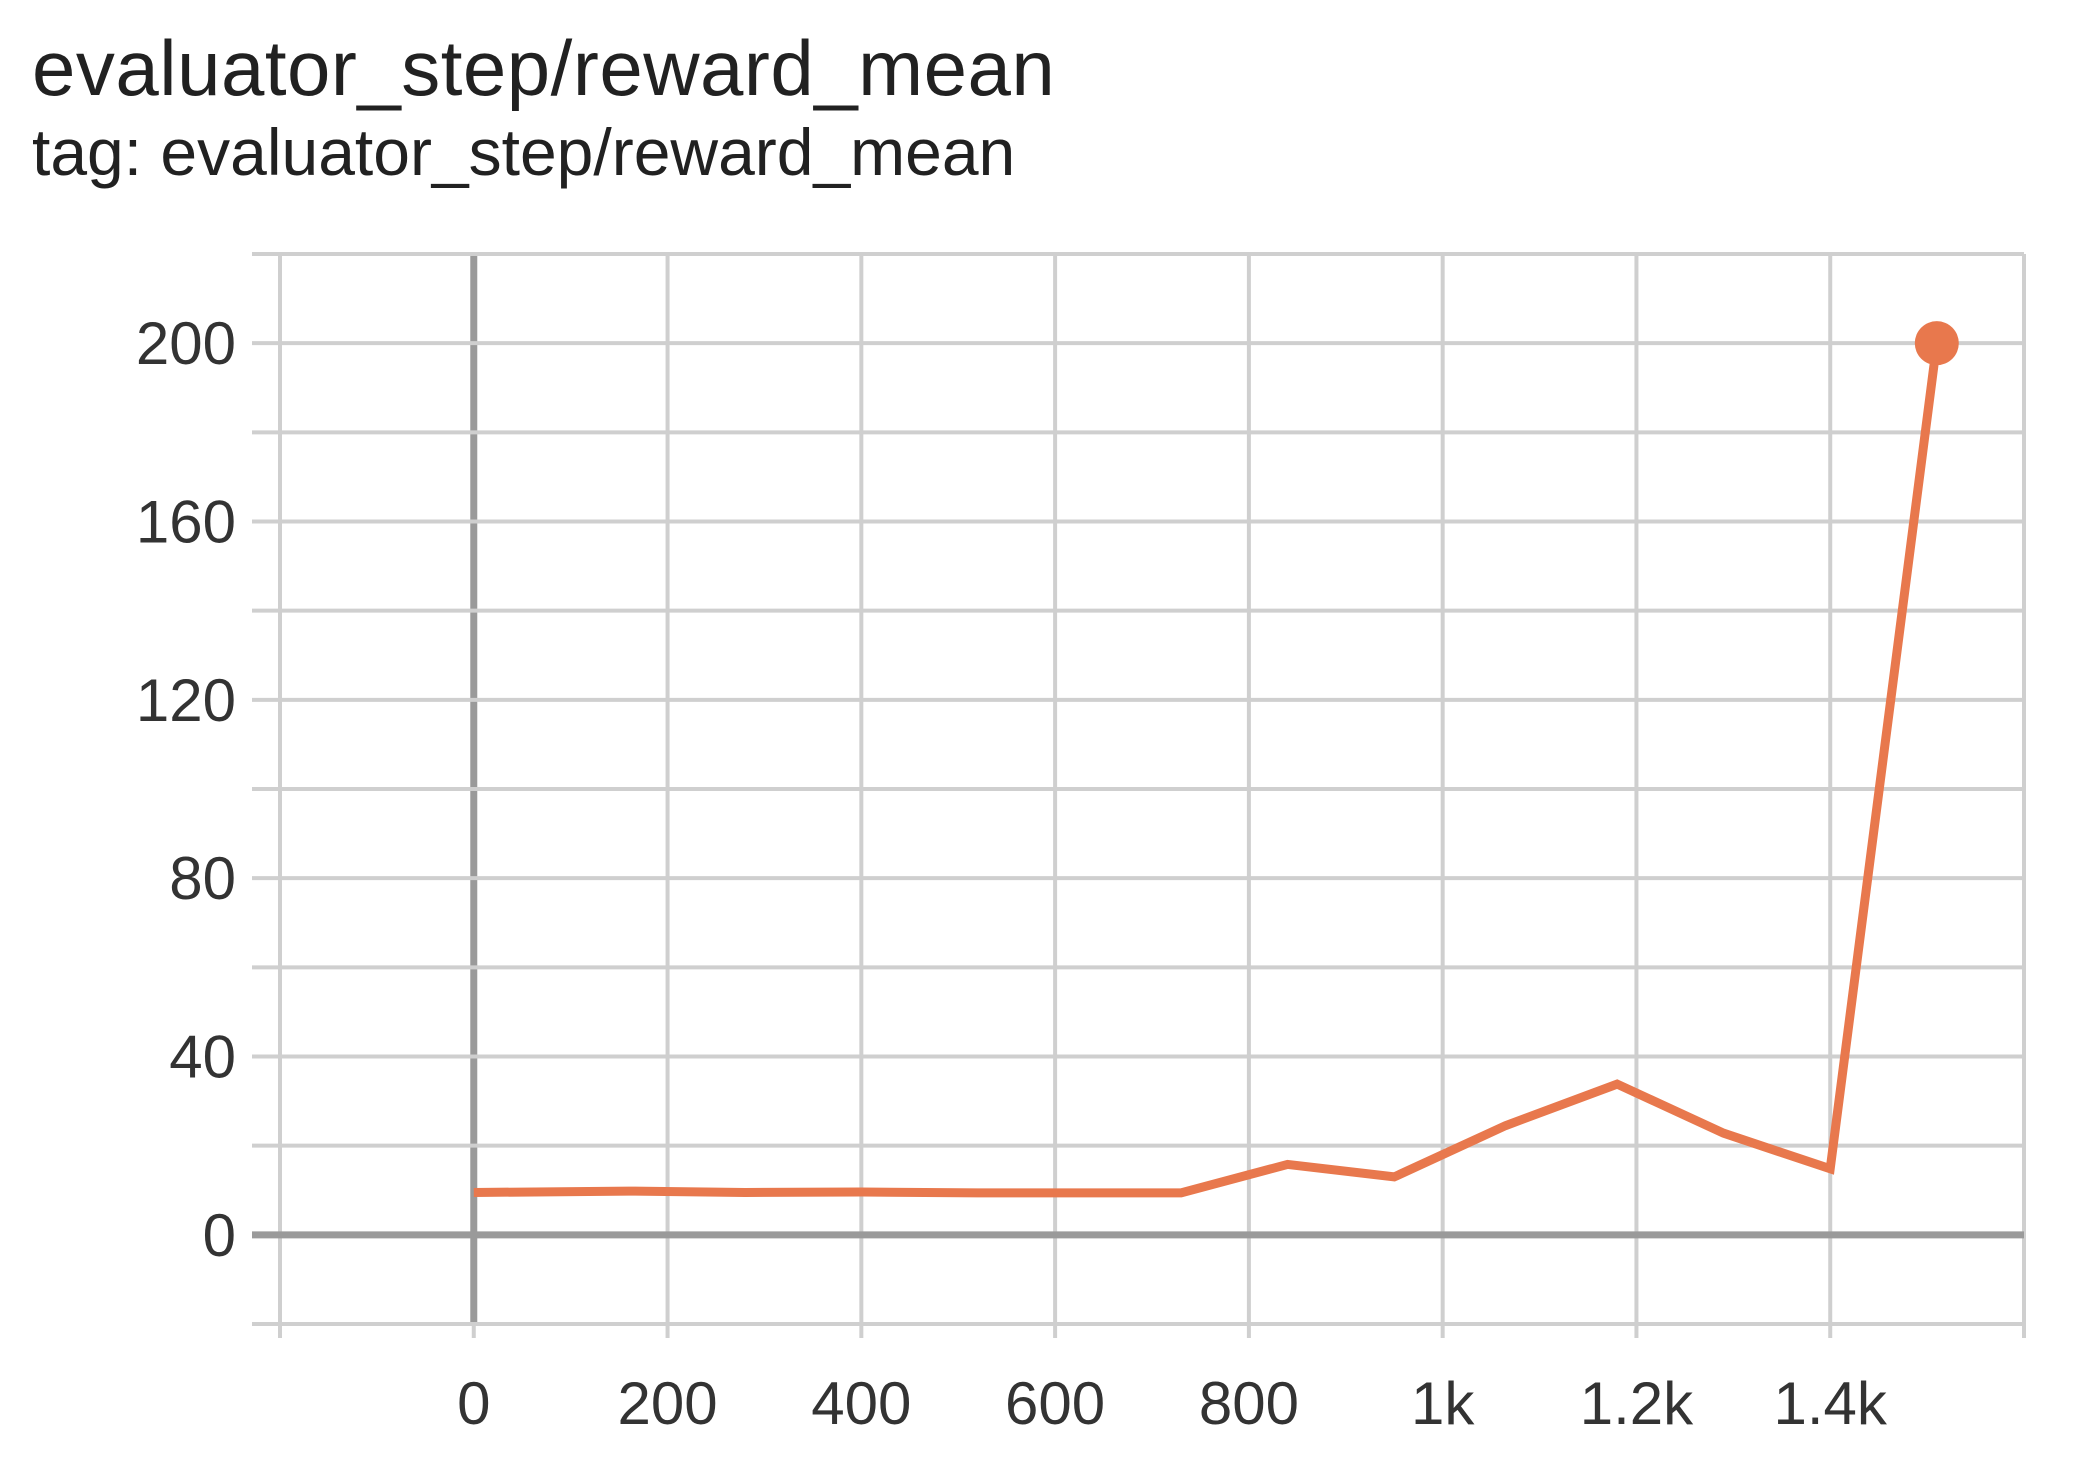 The image size is (2078, 1480). What do you see at coordinates (1443, 1403) in the screenshot?
I see `x-tick-label: 1k` at bounding box center [1443, 1403].